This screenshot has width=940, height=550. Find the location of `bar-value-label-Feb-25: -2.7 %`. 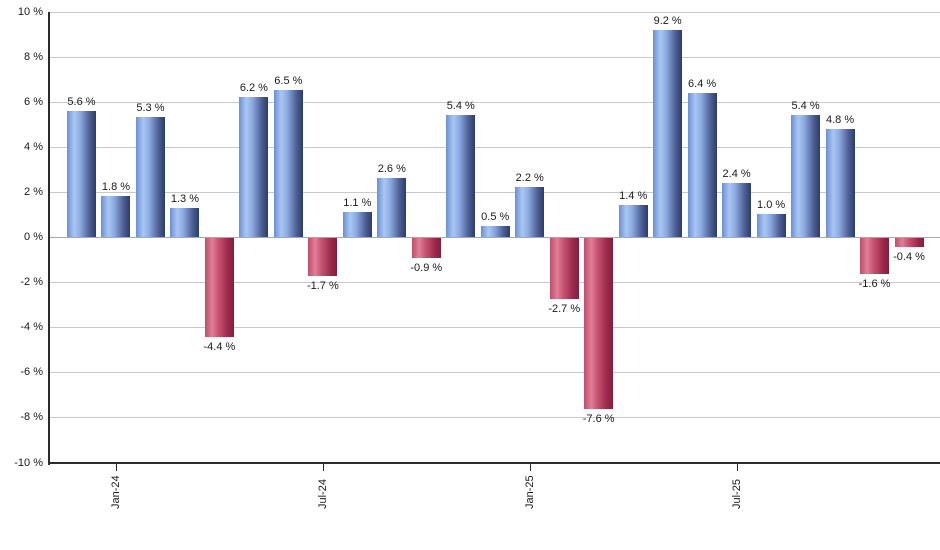

bar-value-label-Feb-25: -2.7 % is located at coordinates (564, 308).